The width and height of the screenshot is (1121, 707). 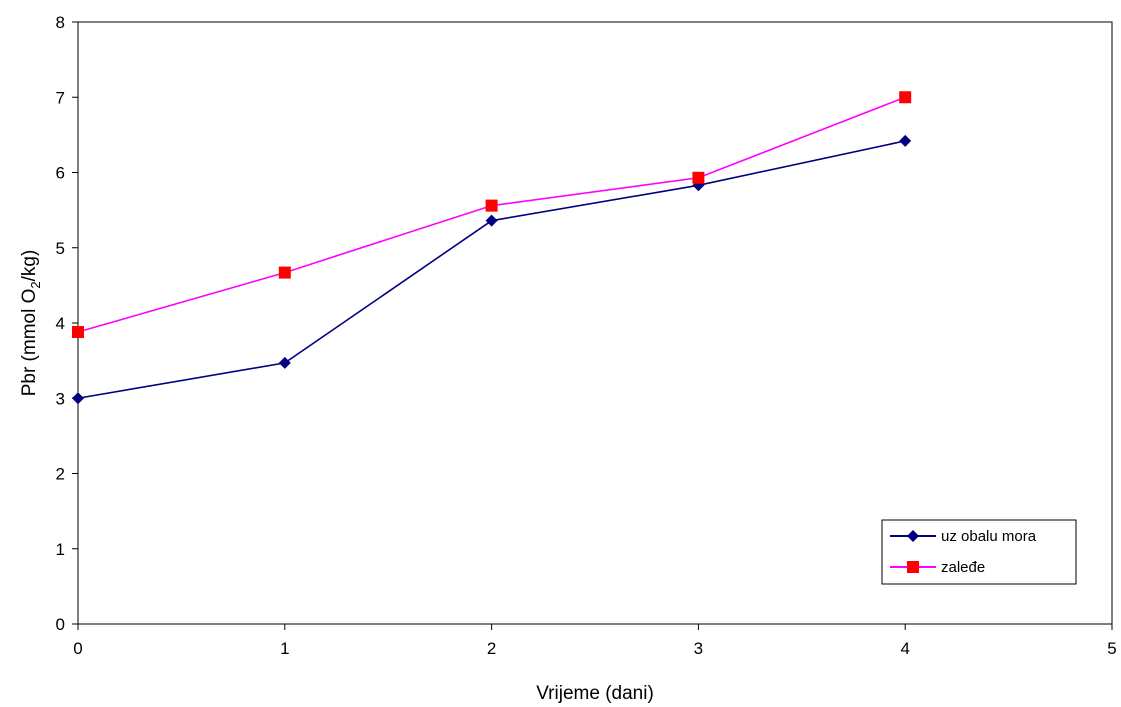 What do you see at coordinates (60, 248) in the screenshot?
I see `y-tick-label: 5` at bounding box center [60, 248].